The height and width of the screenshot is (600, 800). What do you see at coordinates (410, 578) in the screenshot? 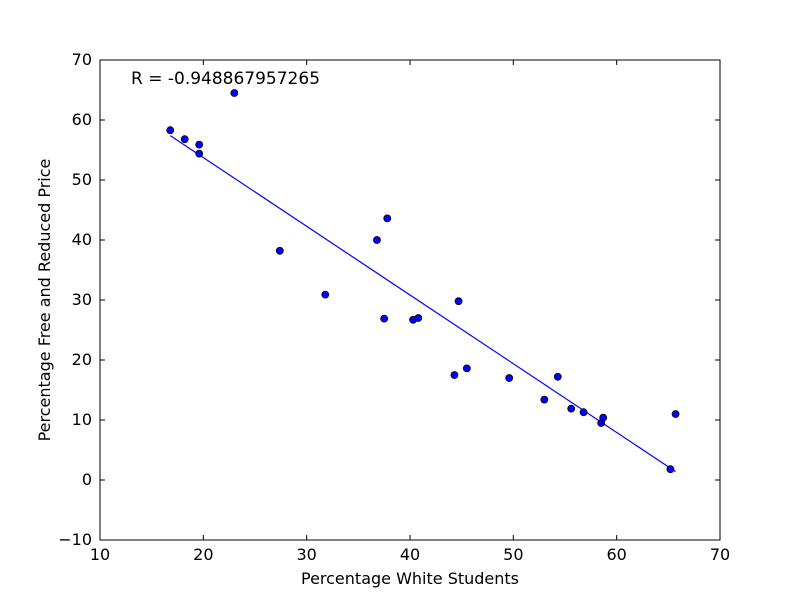
I see `x-axis-label: Percentage White Students` at bounding box center [410, 578].